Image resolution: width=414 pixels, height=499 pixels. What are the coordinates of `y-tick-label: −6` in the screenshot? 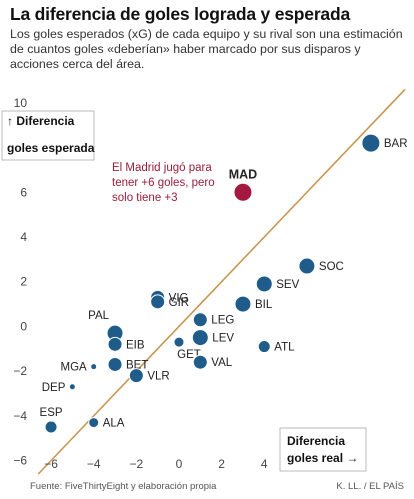 It's located at (20, 461).